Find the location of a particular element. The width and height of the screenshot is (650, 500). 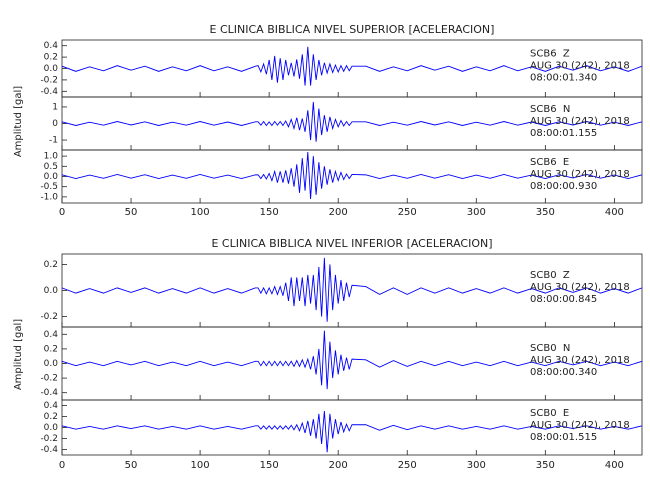

y-tick-label: 0 is located at coordinates (55, 124).